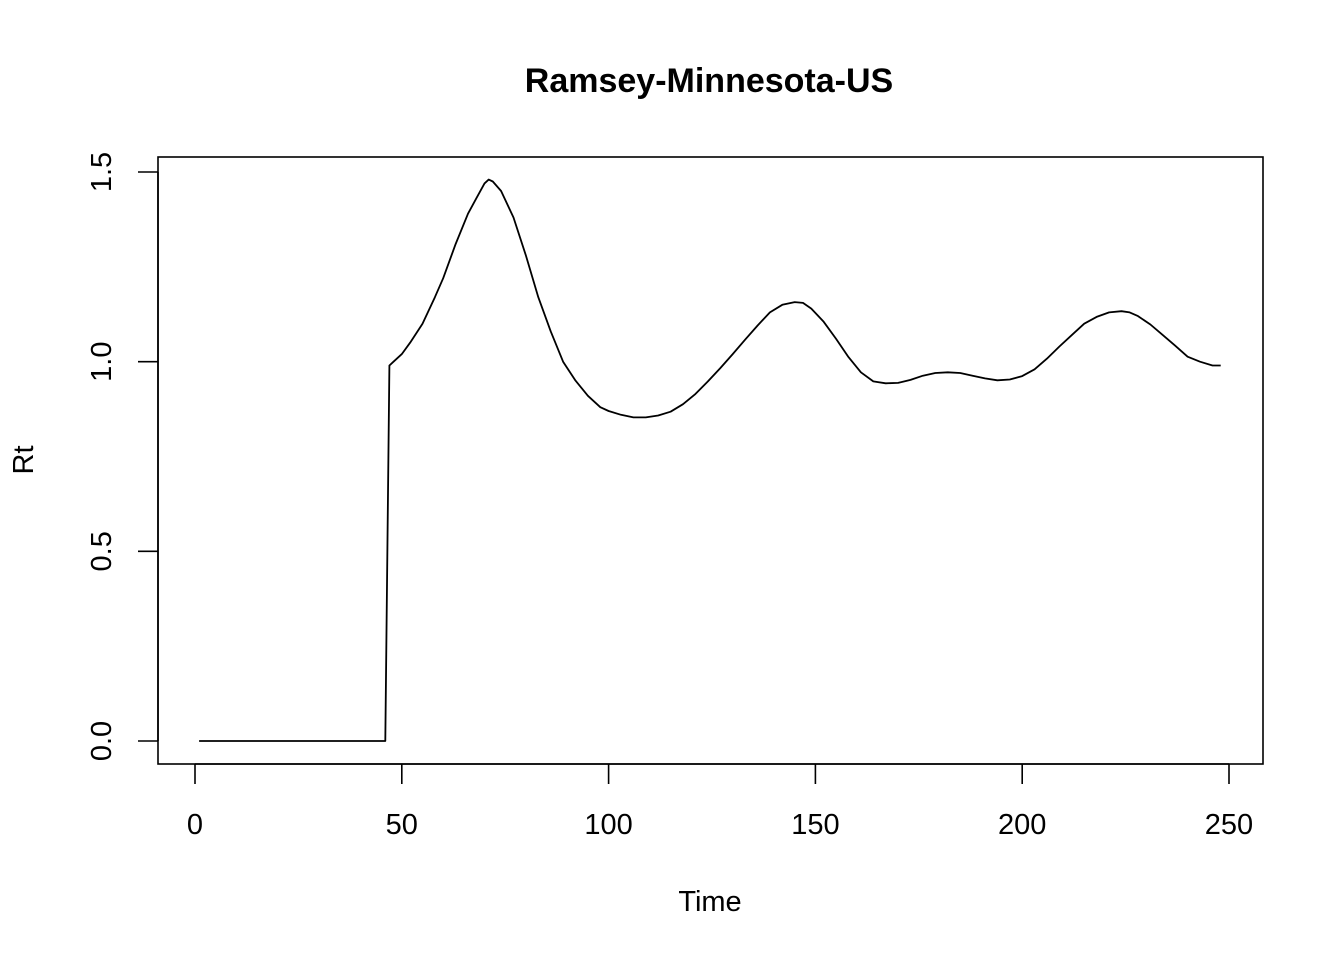 The width and height of the screenshot is (1344, 960). What do you see at coordinates (195, 825) in the screenshot?
I see `x-tick-label: 0` at bounding box center [195, 825].